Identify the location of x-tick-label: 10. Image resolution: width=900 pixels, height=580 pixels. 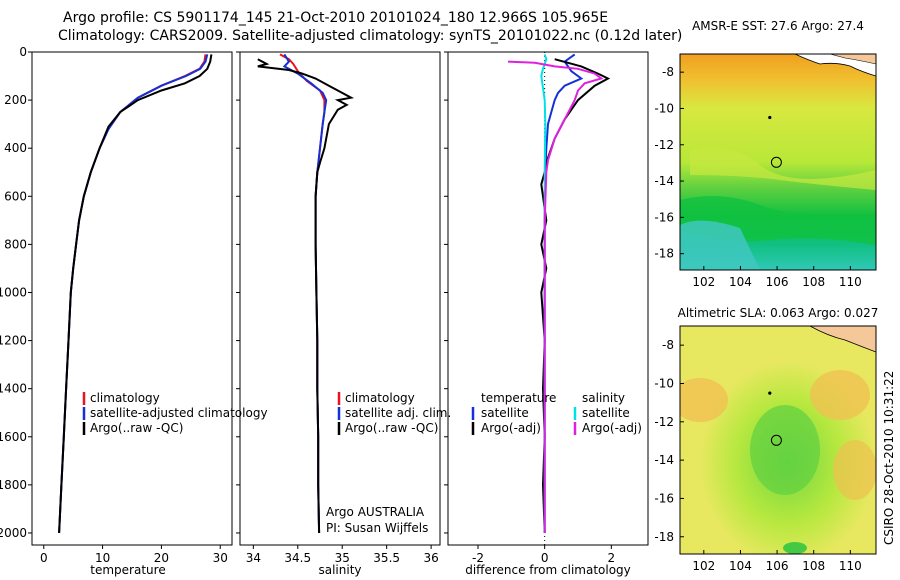
(102, 558).